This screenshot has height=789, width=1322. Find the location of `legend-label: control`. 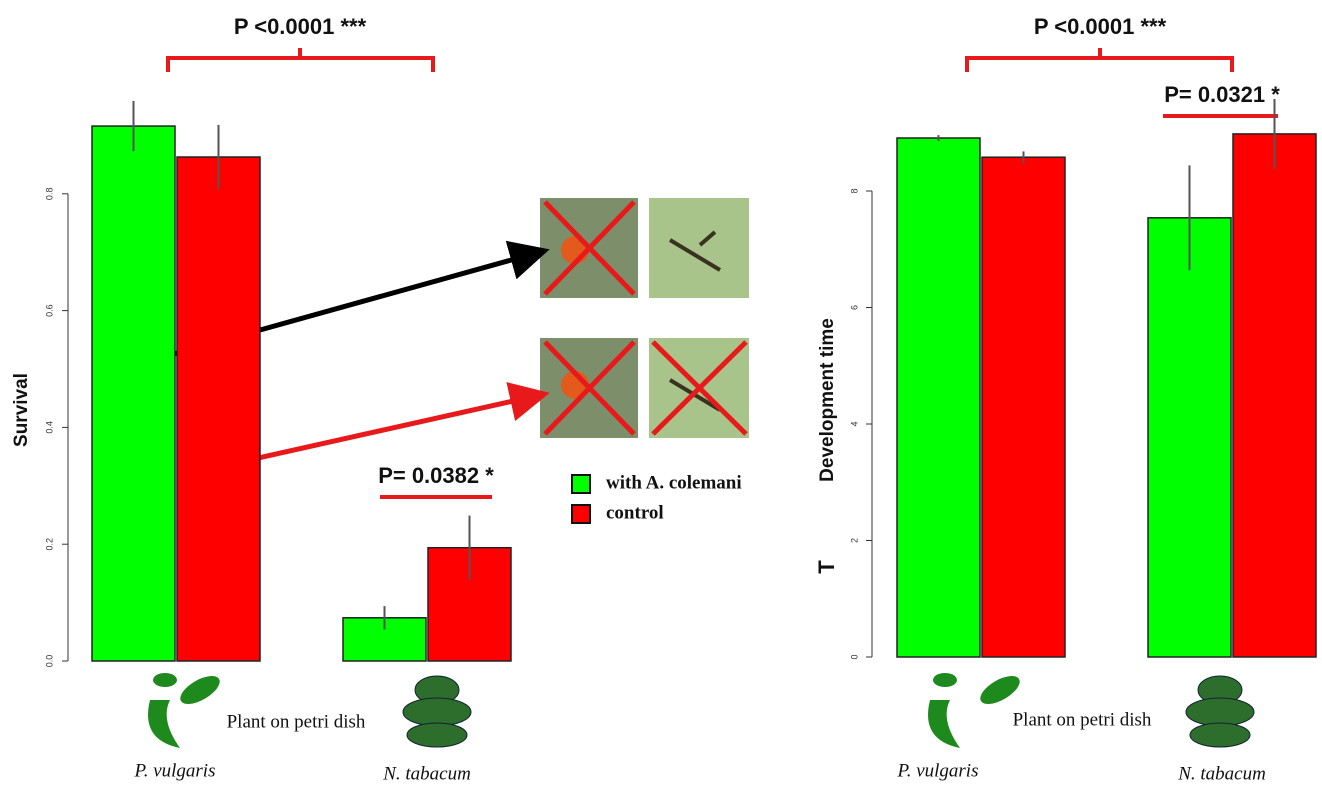

legend-label: control is located at coordinates (635, 512).